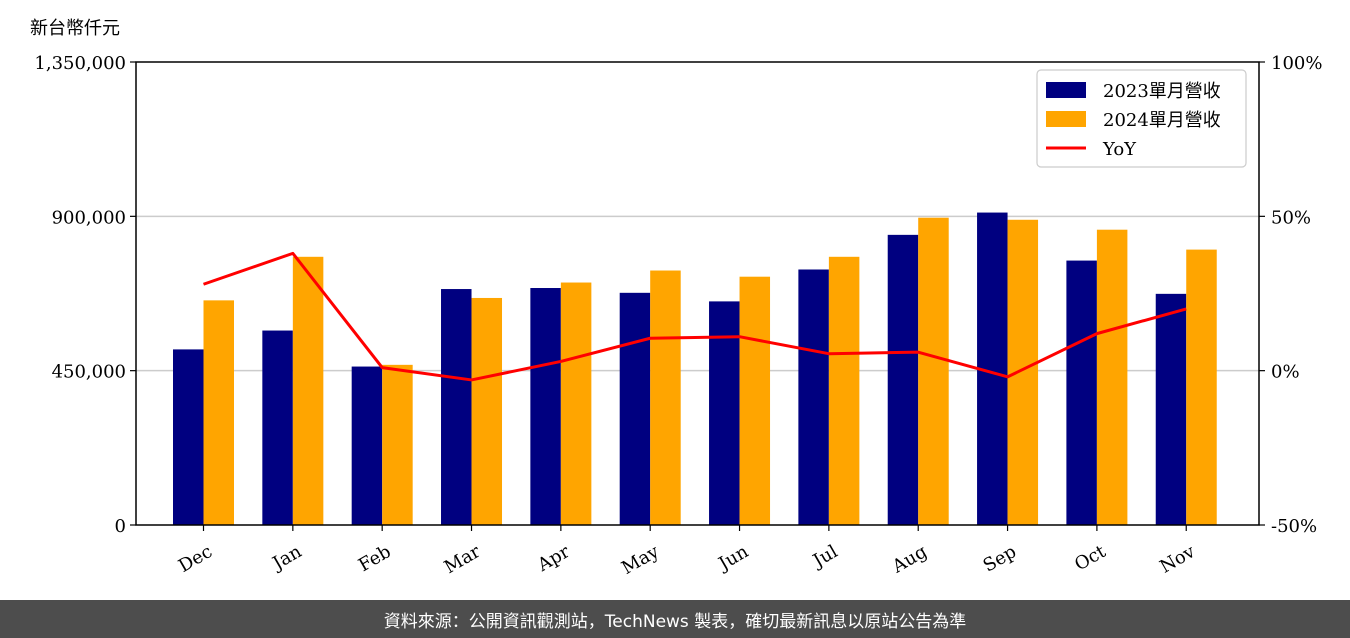 The width and height of the screenshot is (1350, 638). Describe the element at coordinates (1171, 409) in the screenshot. I see `bar-series1-nov` at that location.